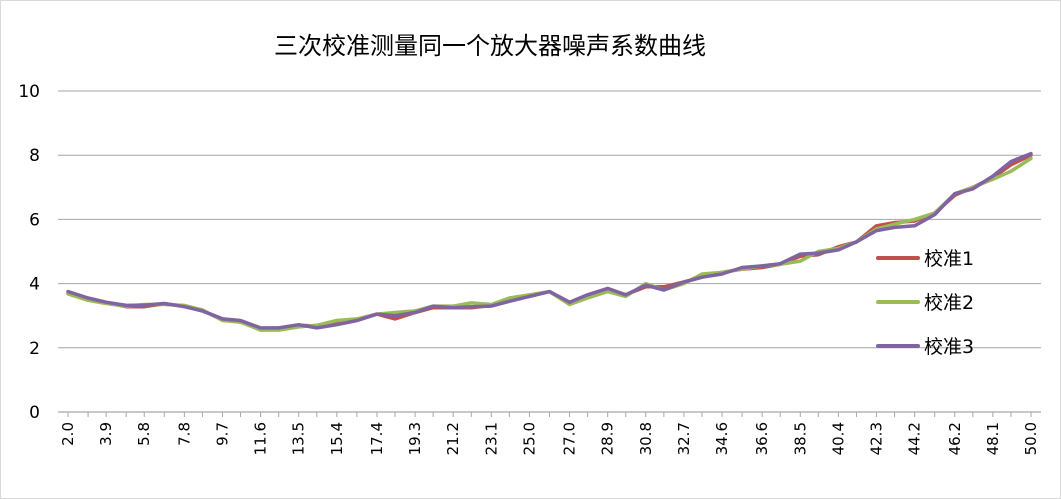  What do you see at coordinates (949, 347) in the screenshot?
I see `legend-label-3: 校准3` at bounding box center [949, 347].